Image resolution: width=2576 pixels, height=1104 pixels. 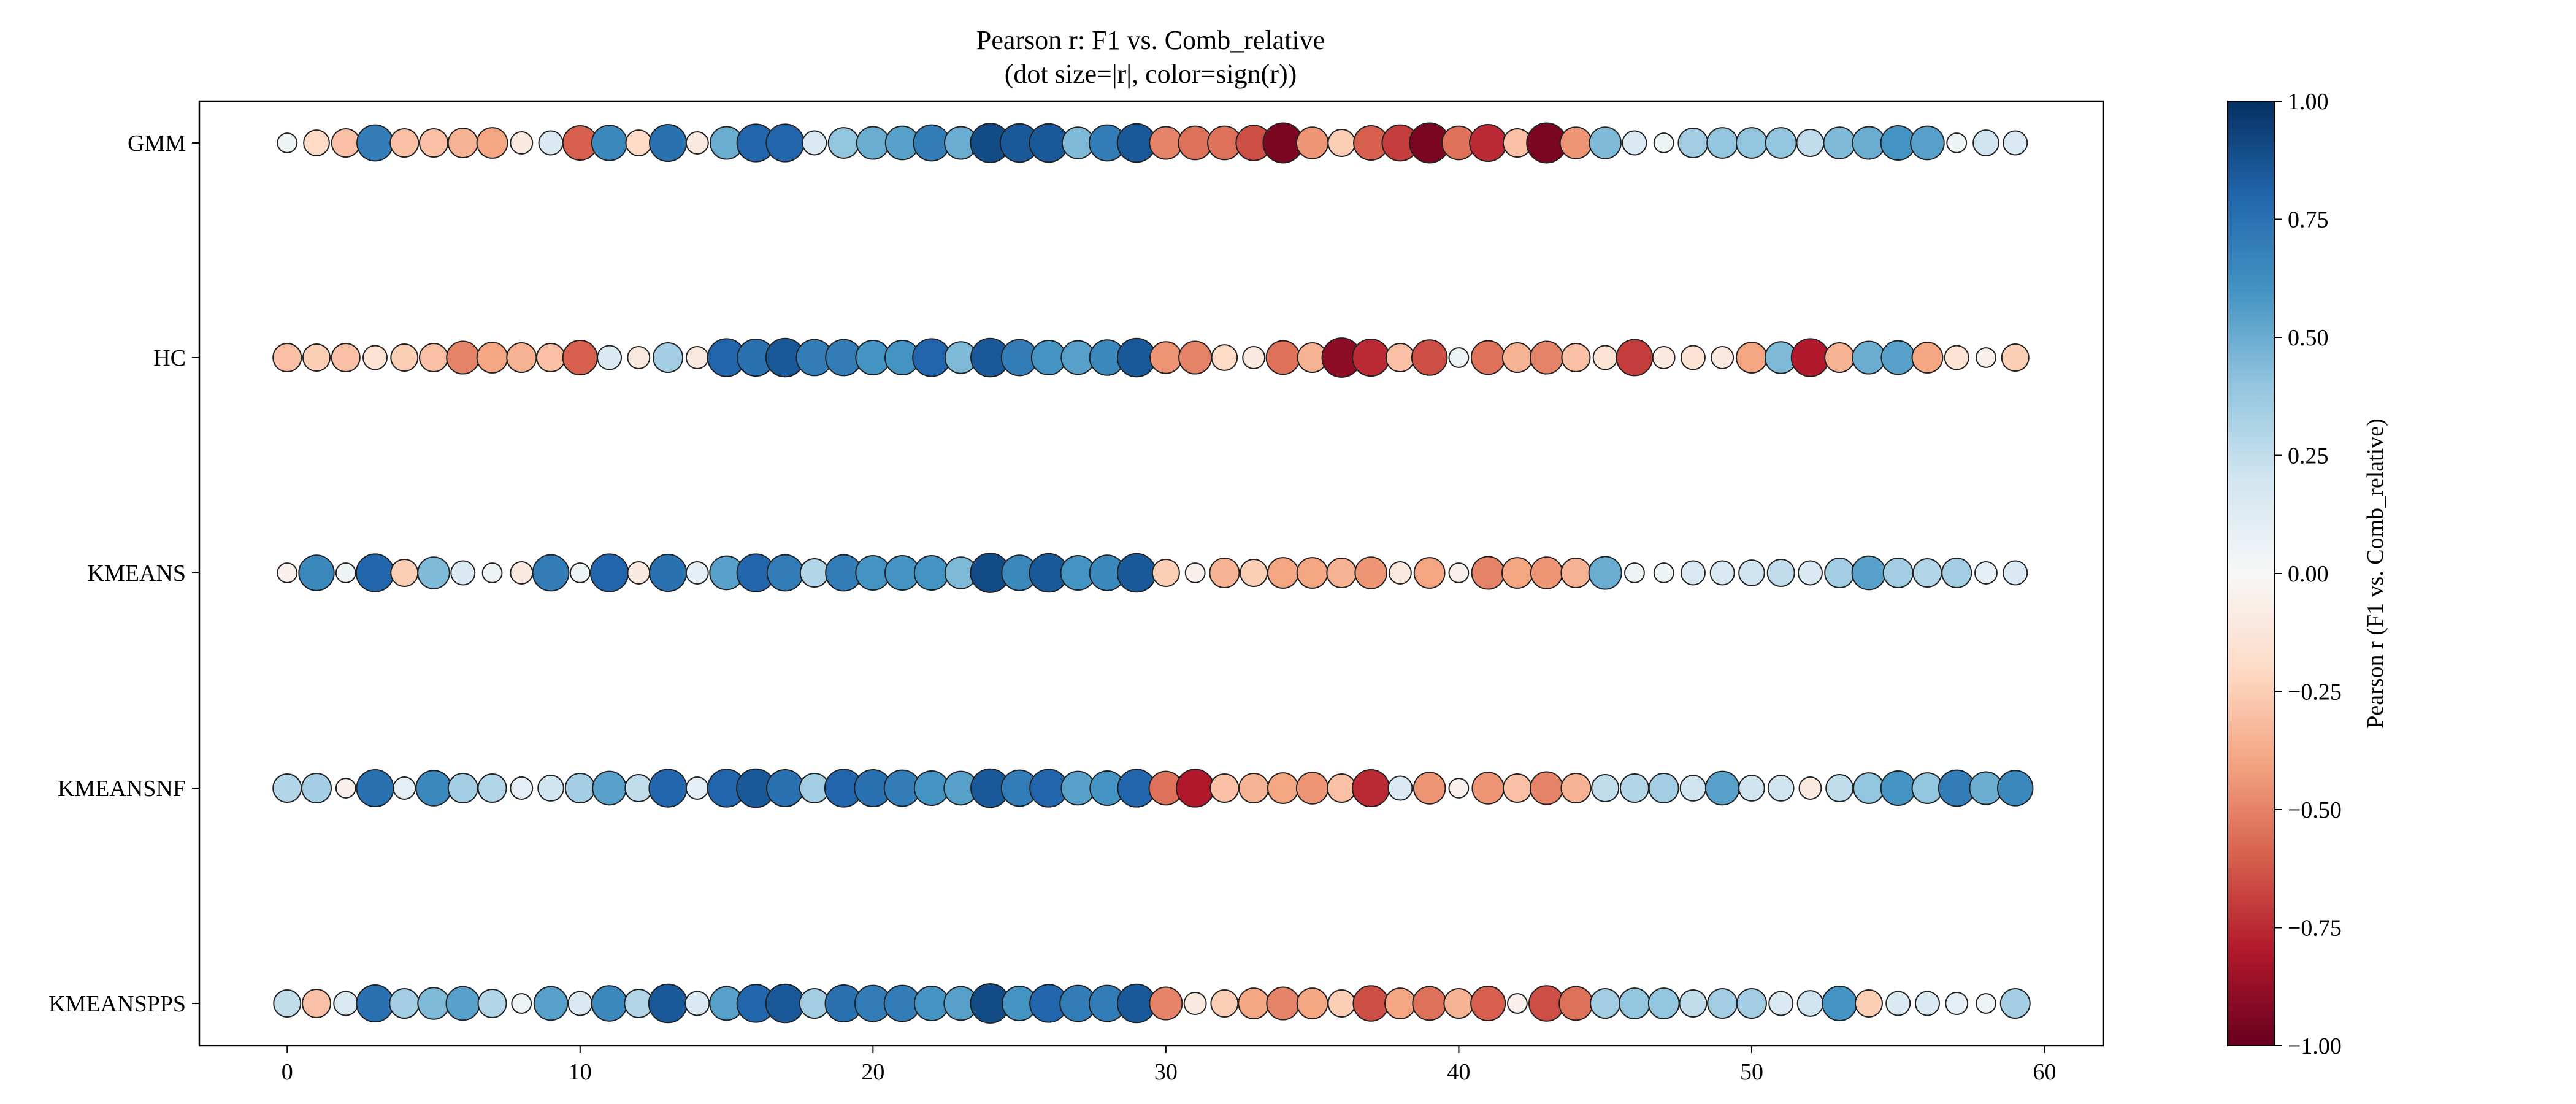 What do you see at coordinates (122, 789) in the screenshot?
I see `y-tick-label: KMEANSNF` at bounding box center [122, 789].